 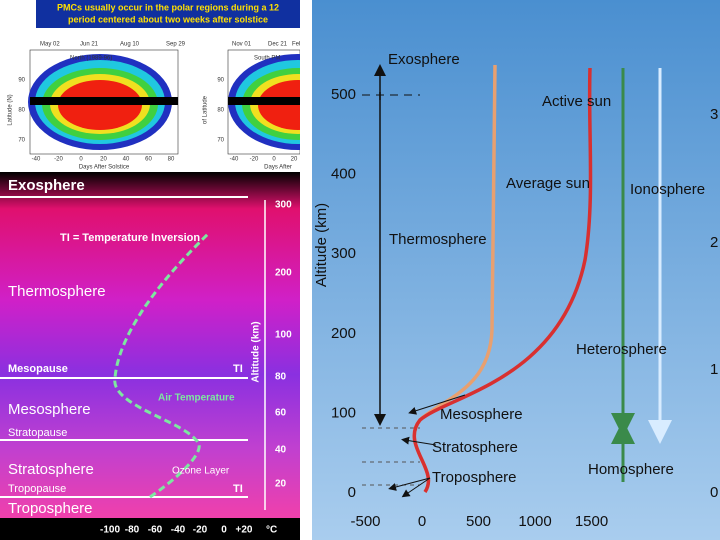 What do you see at coordinates (196, 398) in the screenshot?
I see `curve-label: Air Temperature` at bounding box center [196, 398].